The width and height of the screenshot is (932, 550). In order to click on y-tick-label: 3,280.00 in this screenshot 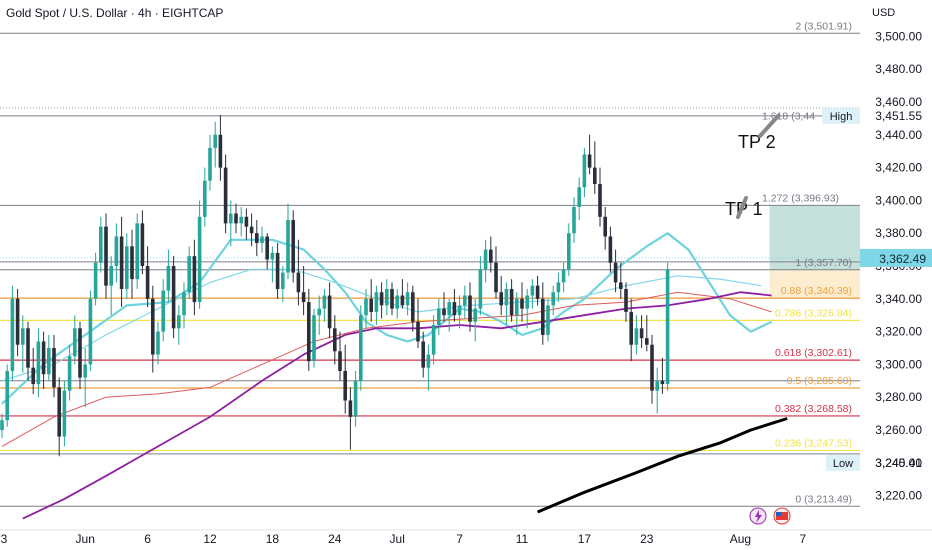, I will do `click(898, 397)`.